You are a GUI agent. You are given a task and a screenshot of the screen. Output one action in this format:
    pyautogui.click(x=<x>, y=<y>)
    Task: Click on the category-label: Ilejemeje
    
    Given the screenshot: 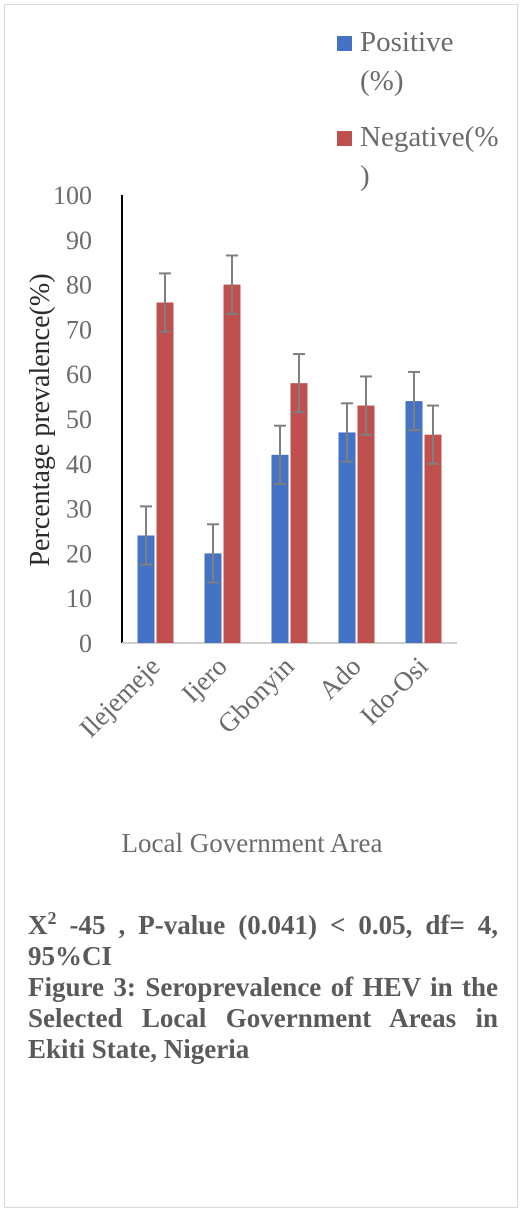 What is the action you would take?
    pyautogui.click(x=120, y=697)
    